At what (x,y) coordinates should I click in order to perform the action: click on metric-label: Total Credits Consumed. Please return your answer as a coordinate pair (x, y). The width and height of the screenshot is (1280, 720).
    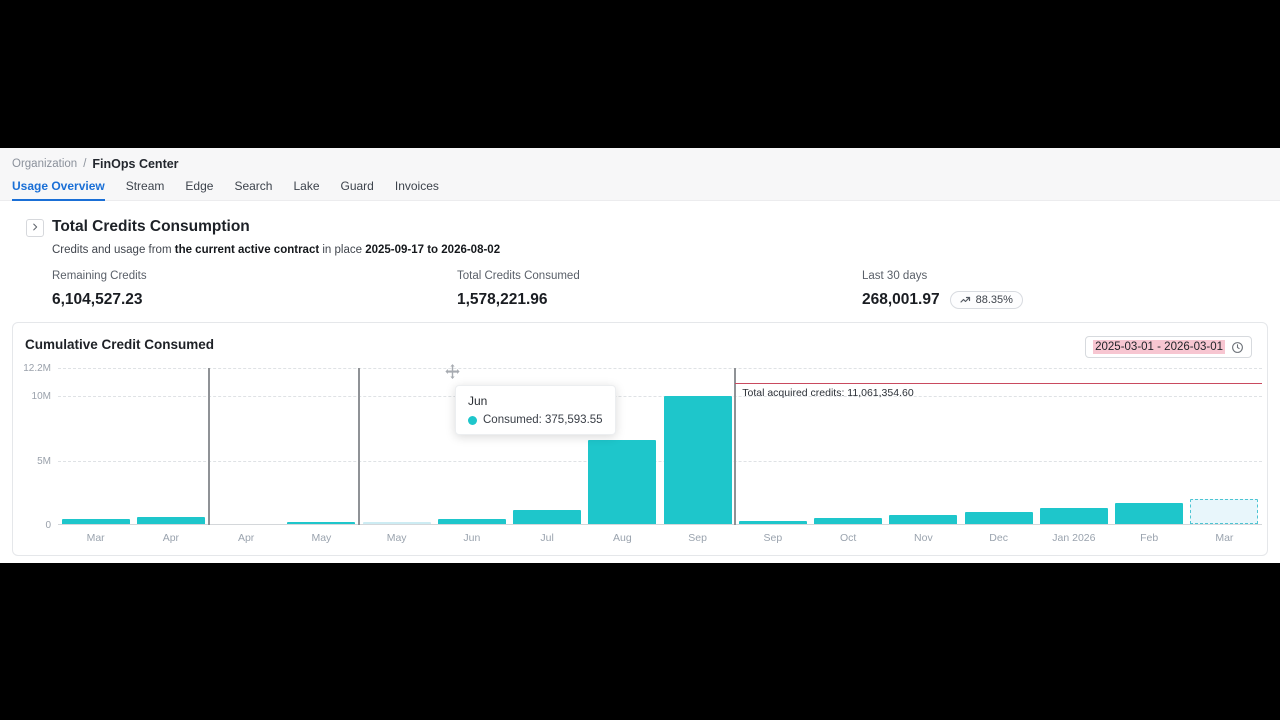
    Looking at the image, I should click on (518, 276).